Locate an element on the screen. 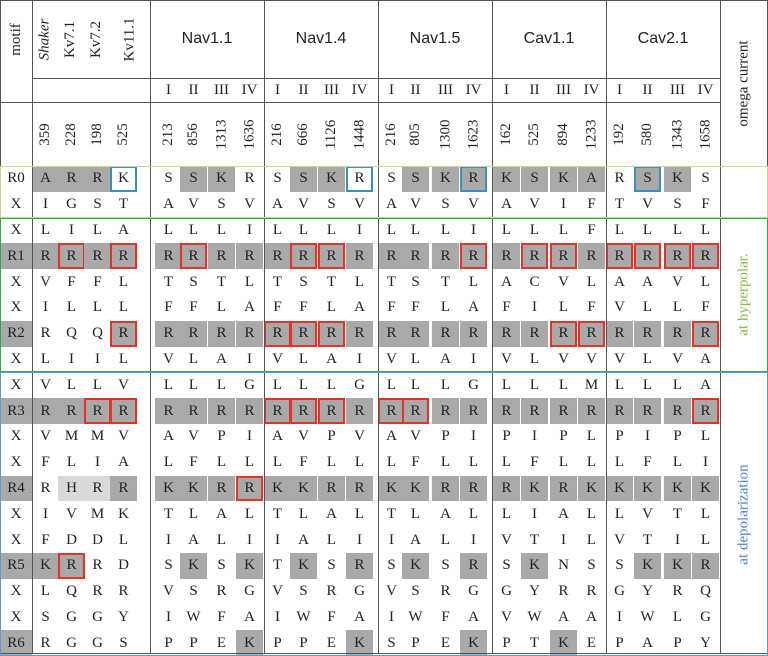 This screenshot has height=656, width=768. position-number: 666 is located at coordinates (303, 134).